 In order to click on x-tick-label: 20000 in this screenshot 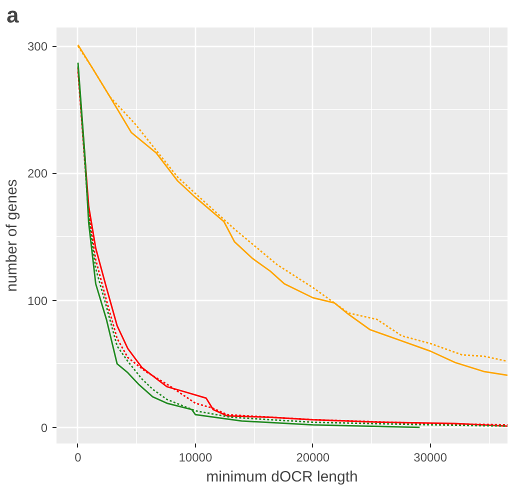, I will do `click(313, 457)`.